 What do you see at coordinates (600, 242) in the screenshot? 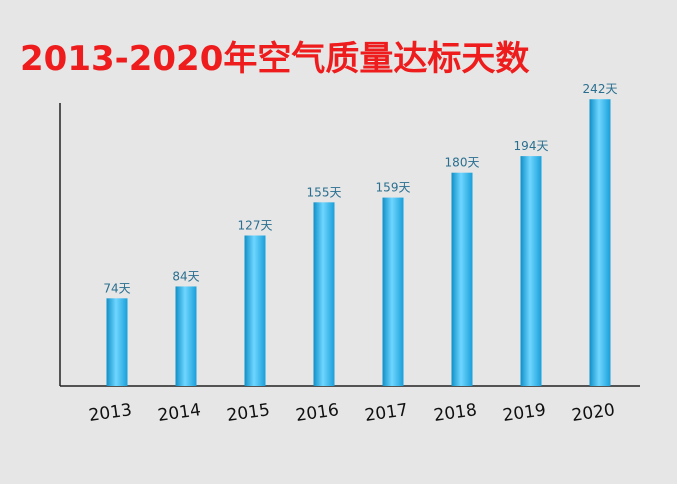
I see `bar-2020` at bounding box center [600, 242].